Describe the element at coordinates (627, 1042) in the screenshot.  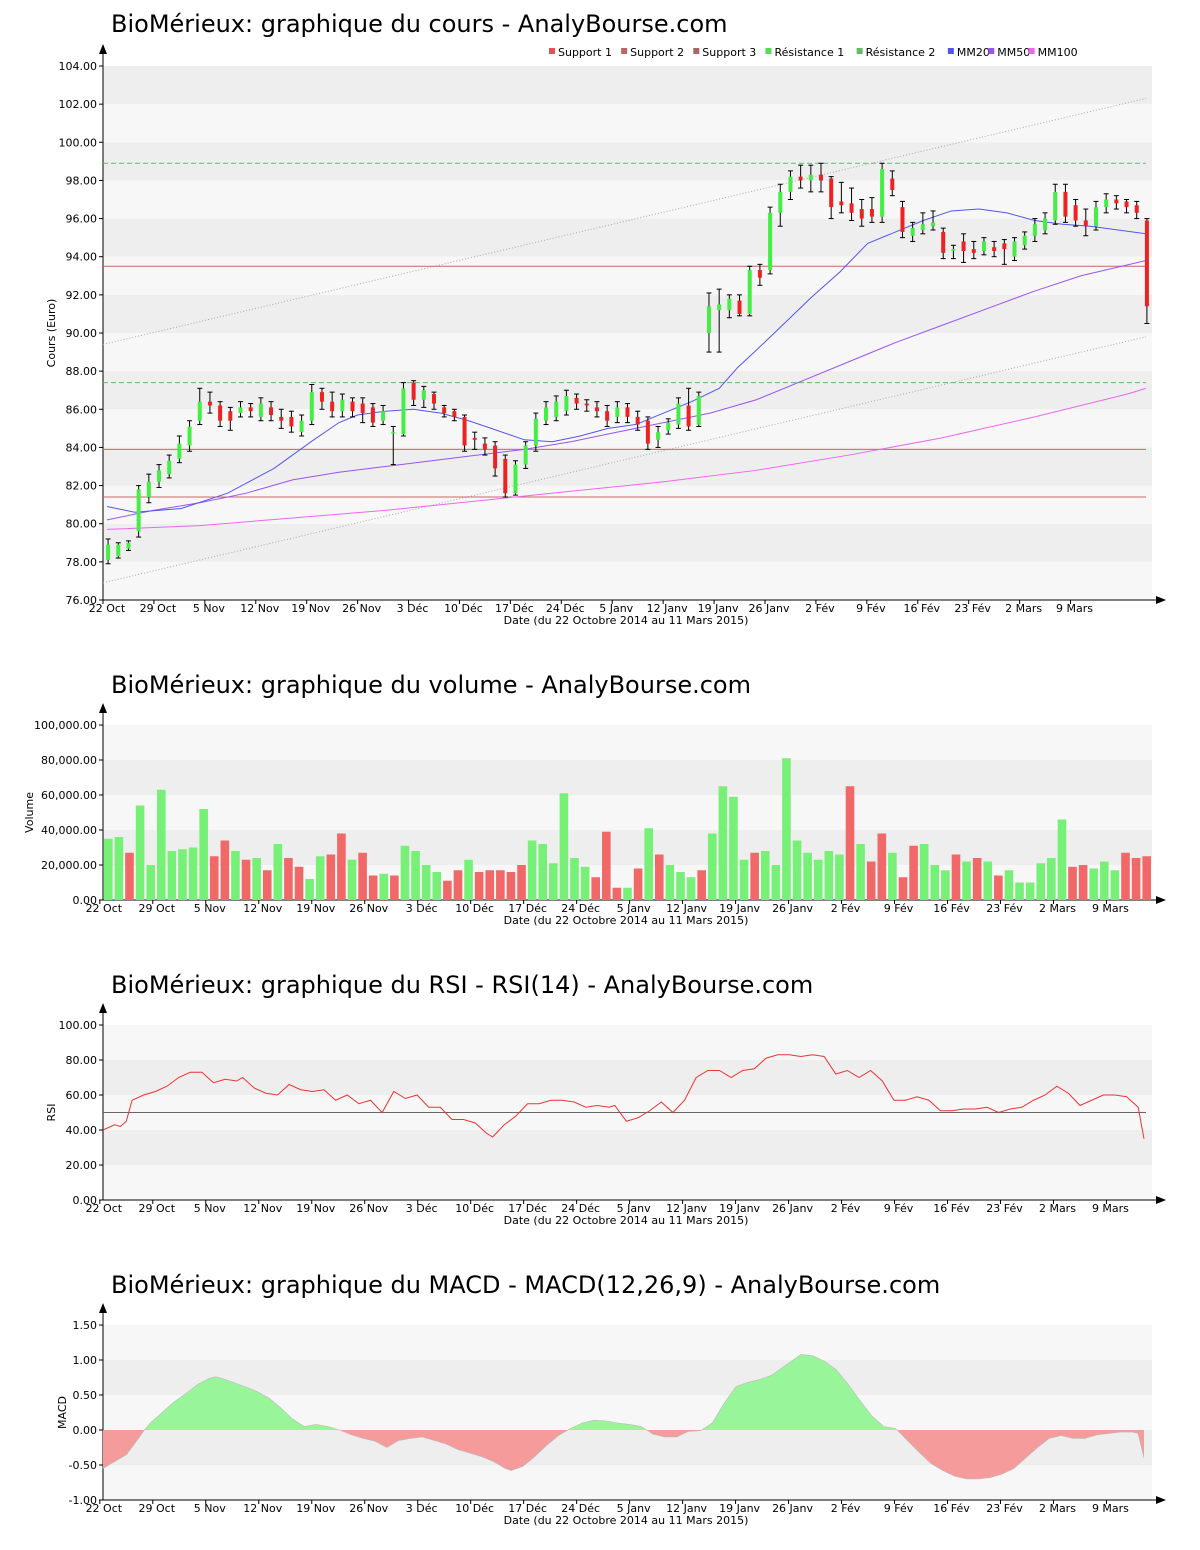
I see `rsi-band` at that location.